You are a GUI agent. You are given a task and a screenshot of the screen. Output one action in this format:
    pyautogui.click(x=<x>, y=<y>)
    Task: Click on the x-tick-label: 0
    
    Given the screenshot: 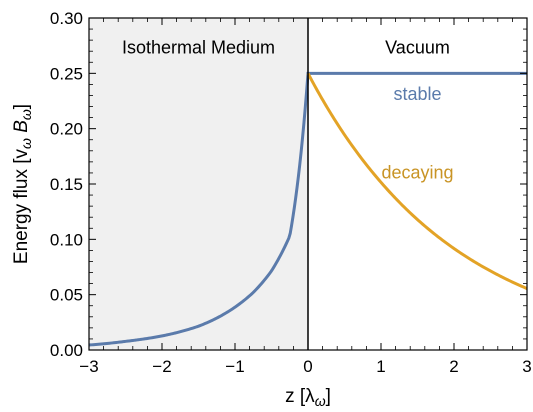 What is the action you would take?
    pyautogui.click(x=307, y=366)
    